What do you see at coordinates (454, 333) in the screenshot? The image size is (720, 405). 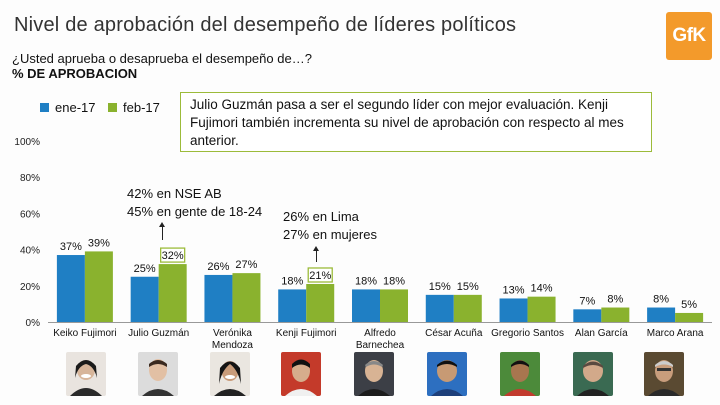 I see `x-tick-label: César Acuña` at bounding box center [454, 333].